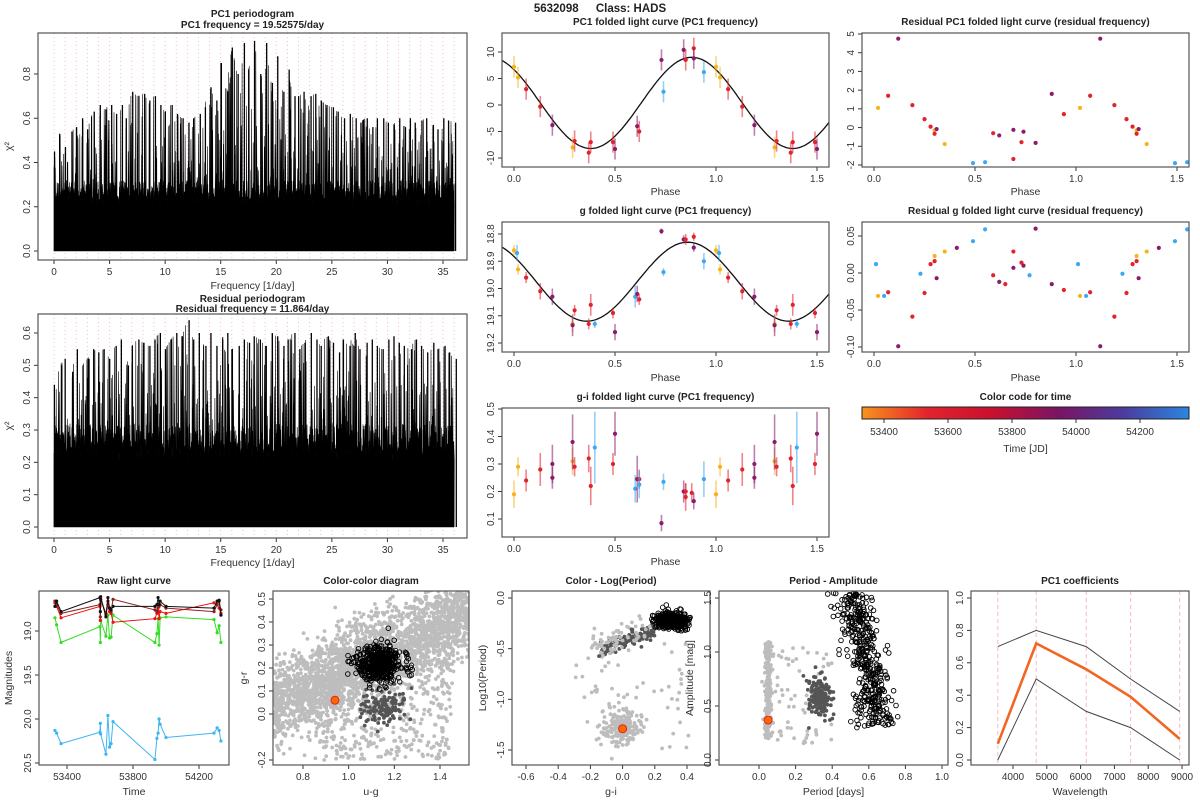  I want to click on y-tick-label: 0, so click(851, 127).